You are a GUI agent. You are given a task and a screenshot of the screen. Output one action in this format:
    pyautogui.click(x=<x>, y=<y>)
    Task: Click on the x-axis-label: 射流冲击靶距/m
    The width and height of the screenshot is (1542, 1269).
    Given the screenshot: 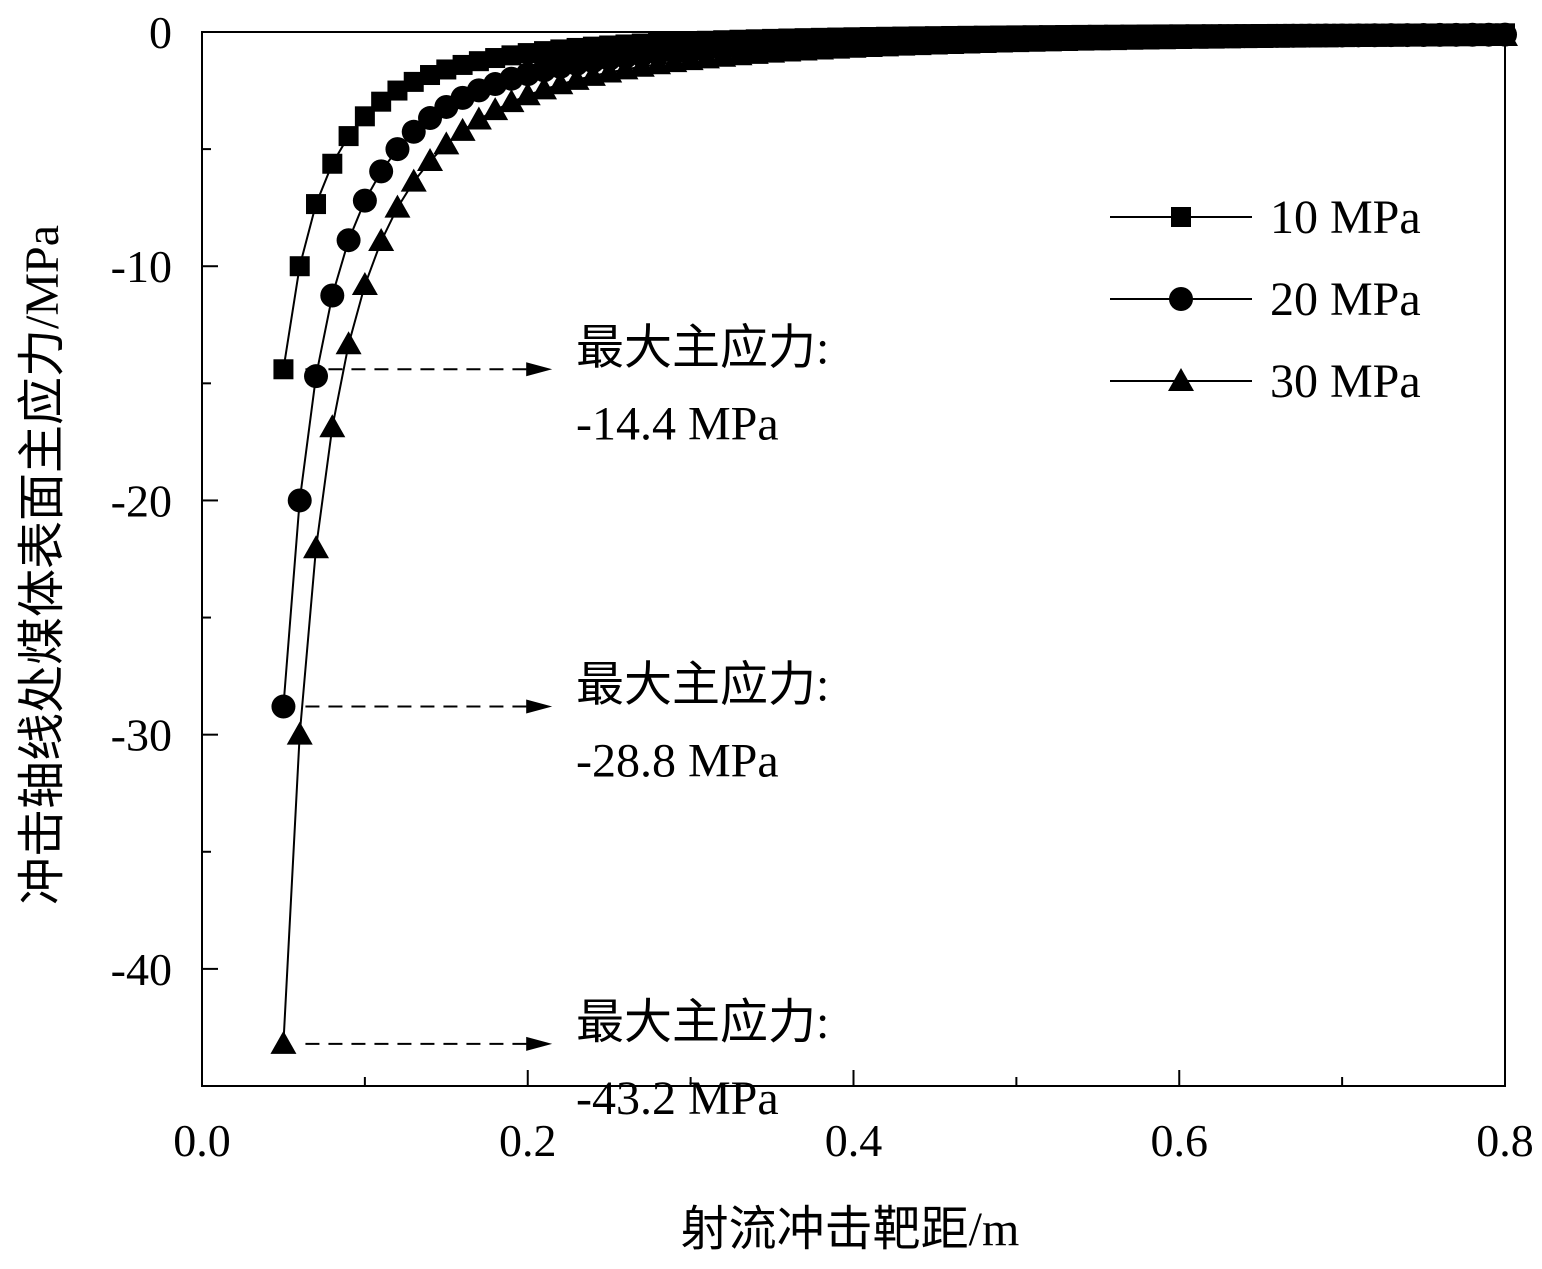 What is the action you would take?
    pyautogui.click(x=850, y=1229)
    